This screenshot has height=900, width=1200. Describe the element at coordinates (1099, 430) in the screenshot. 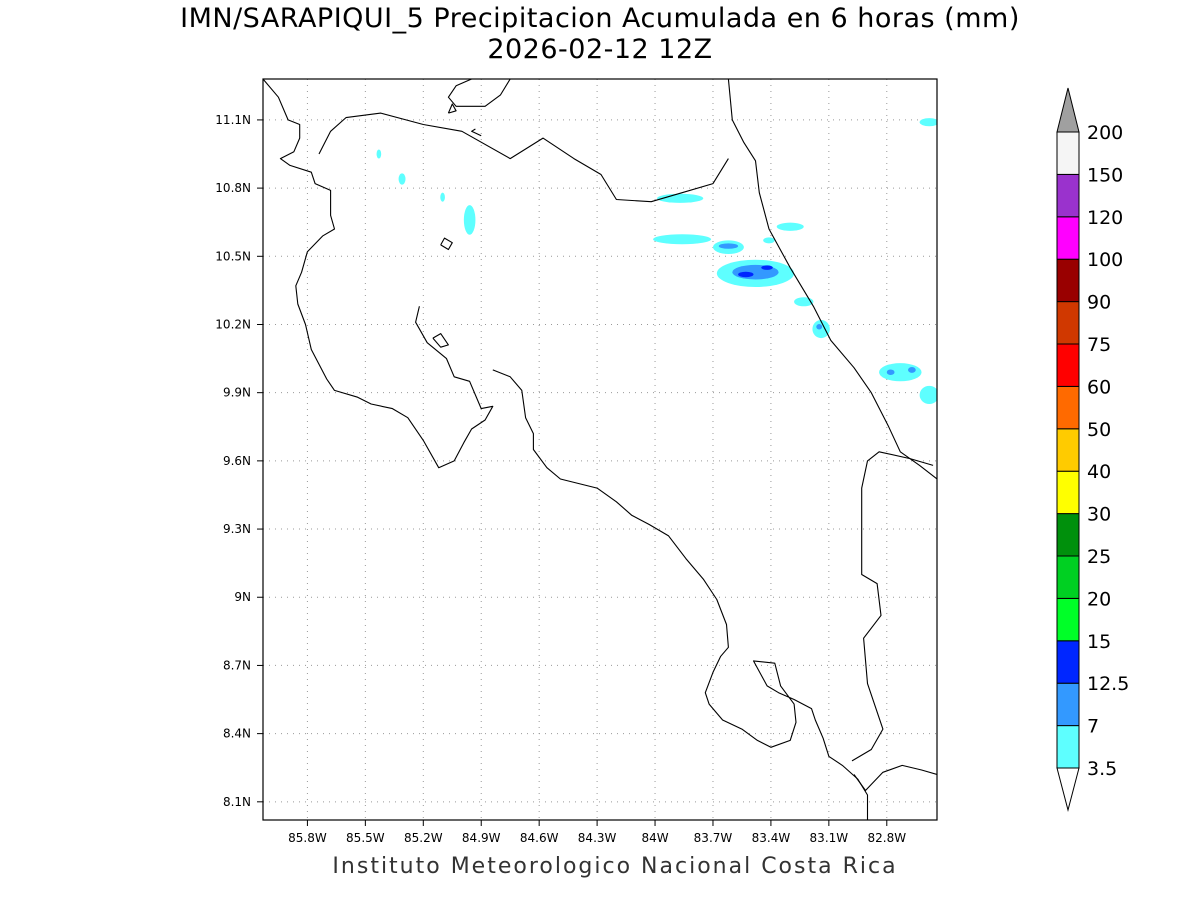

I see `colorbar-label: 50` at that location.